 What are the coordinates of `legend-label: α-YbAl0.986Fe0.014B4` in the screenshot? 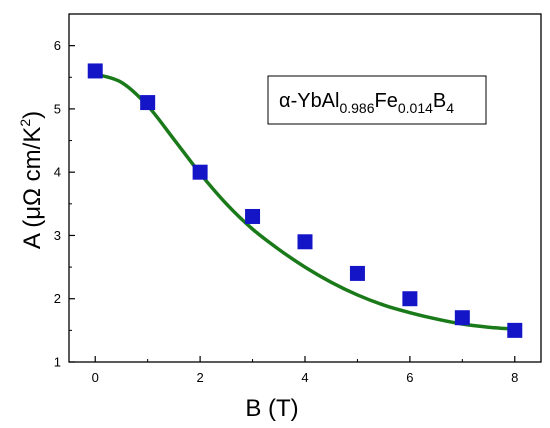 It's located at (366, 103).